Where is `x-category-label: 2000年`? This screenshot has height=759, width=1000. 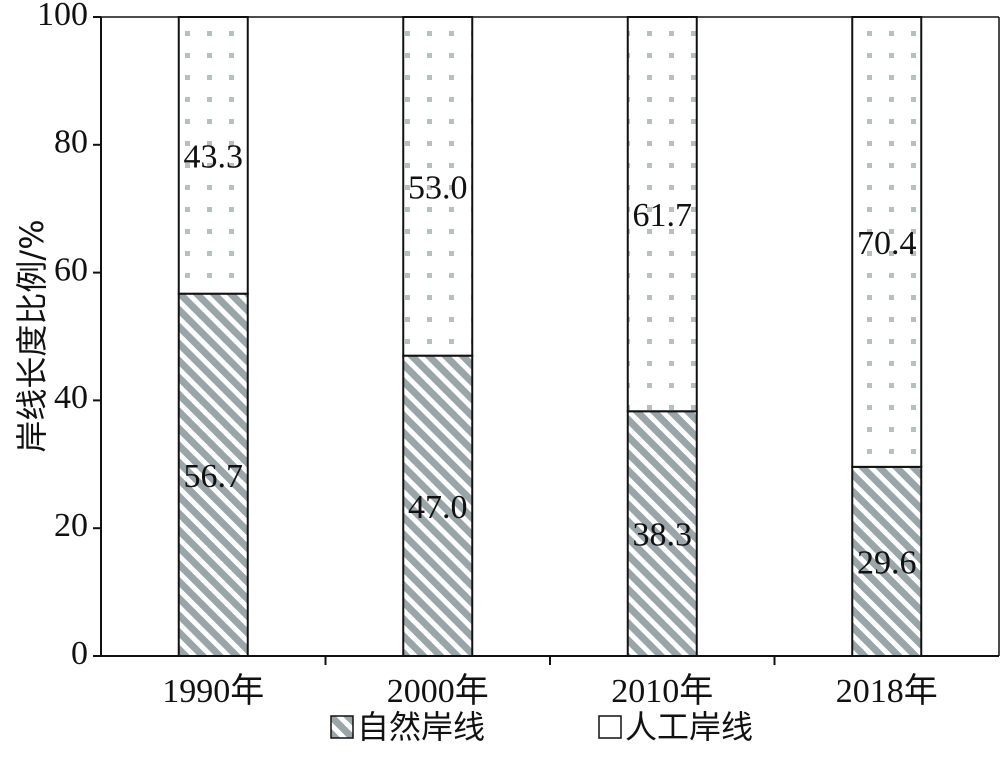 x-category-label: 2000年 is located at coordinates (438, 691).